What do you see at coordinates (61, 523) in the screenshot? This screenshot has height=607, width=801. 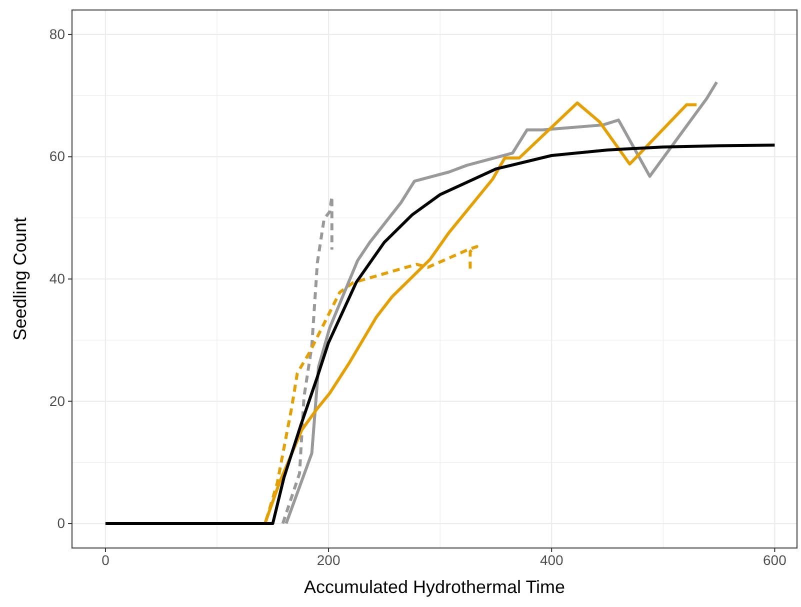 I see `y-tick-label: 0` at bounding box center [61, 523].